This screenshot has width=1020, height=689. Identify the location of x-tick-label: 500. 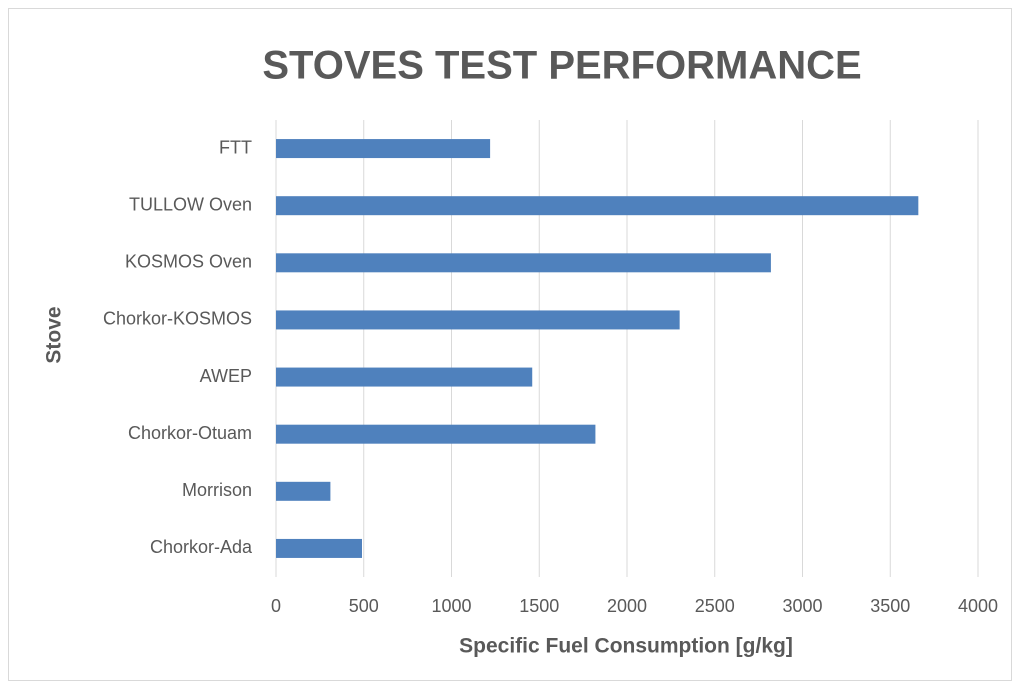
(364, 606).